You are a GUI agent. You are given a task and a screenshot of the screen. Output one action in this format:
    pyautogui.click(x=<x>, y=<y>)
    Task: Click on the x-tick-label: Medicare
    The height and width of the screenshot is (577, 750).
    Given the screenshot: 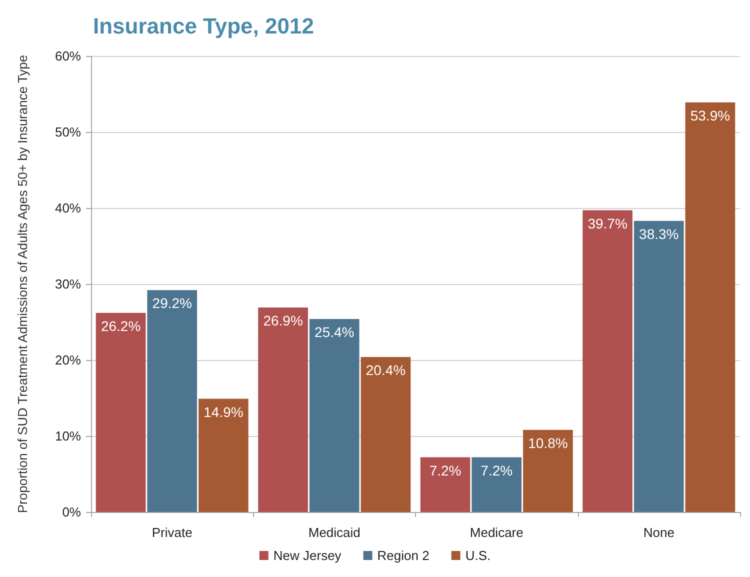 What is the action you would take?
    pyautogui.click(x=497, y=532)
    